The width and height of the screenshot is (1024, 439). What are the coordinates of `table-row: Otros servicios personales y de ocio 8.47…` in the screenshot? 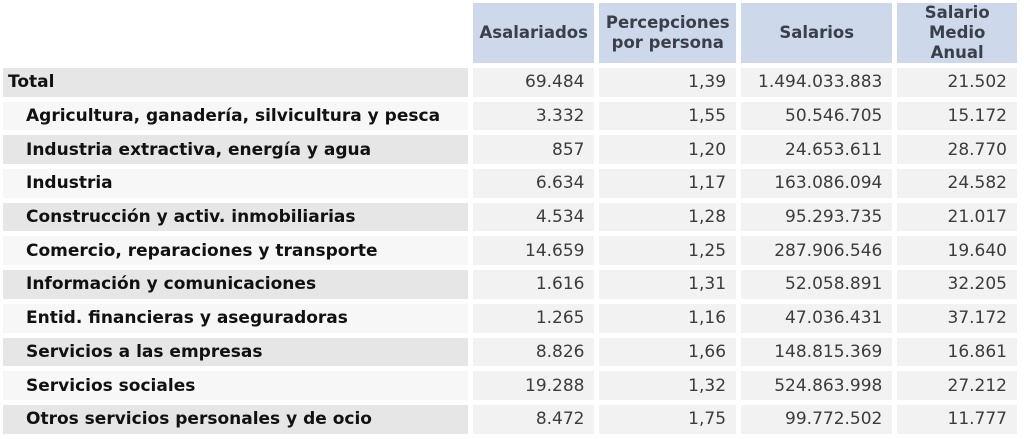 It's located at (510, 419).